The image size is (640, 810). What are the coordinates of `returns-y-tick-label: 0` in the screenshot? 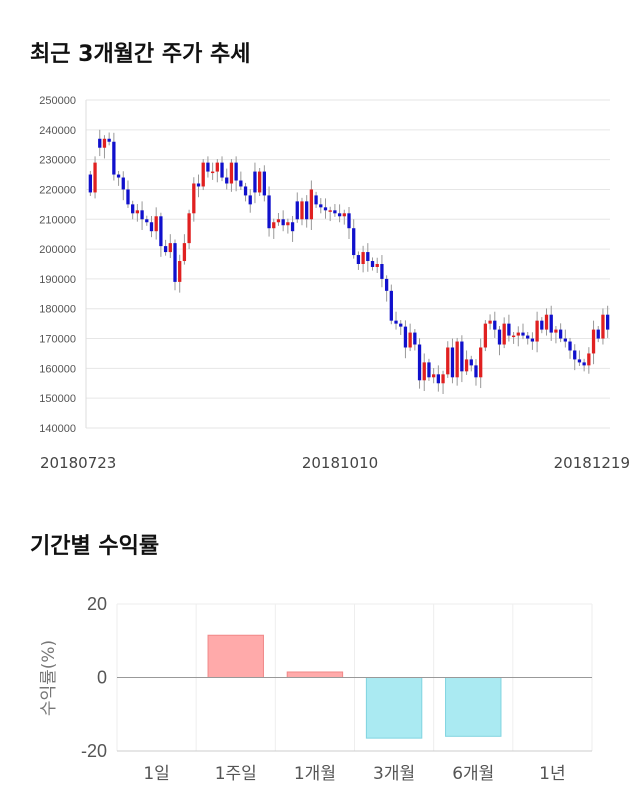 It's located at (102, 678).